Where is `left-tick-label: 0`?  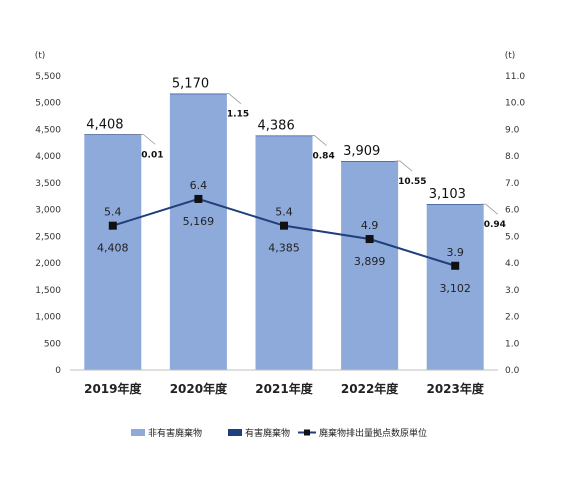
left-tick-label: 0 is located at coordinates (58, 371).